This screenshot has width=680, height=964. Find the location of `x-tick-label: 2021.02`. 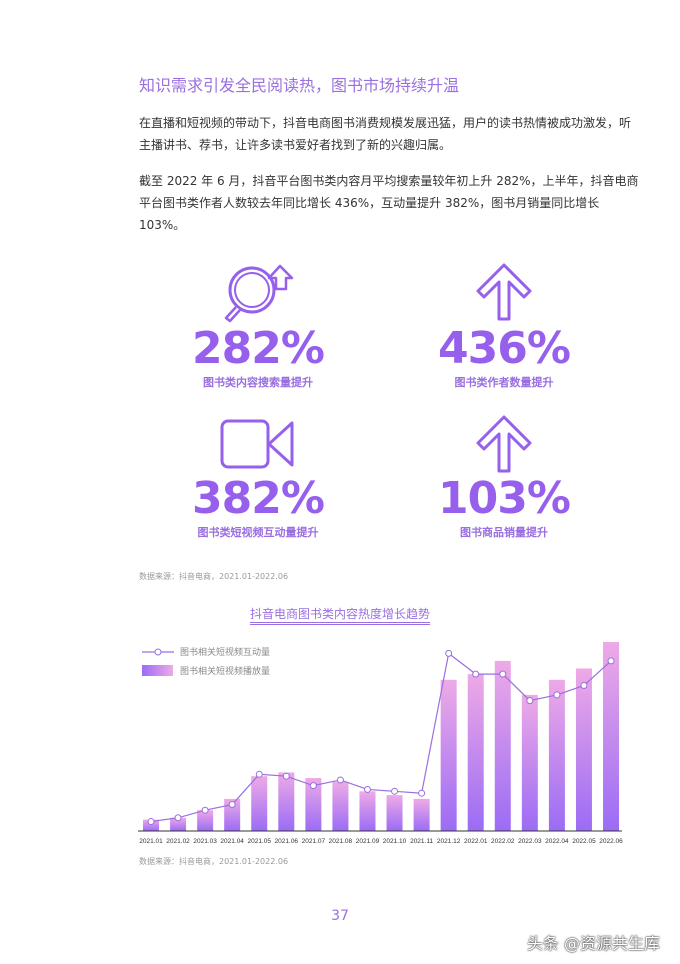

x-tick-label: 2021.02 is located at coordinates (178, 841).